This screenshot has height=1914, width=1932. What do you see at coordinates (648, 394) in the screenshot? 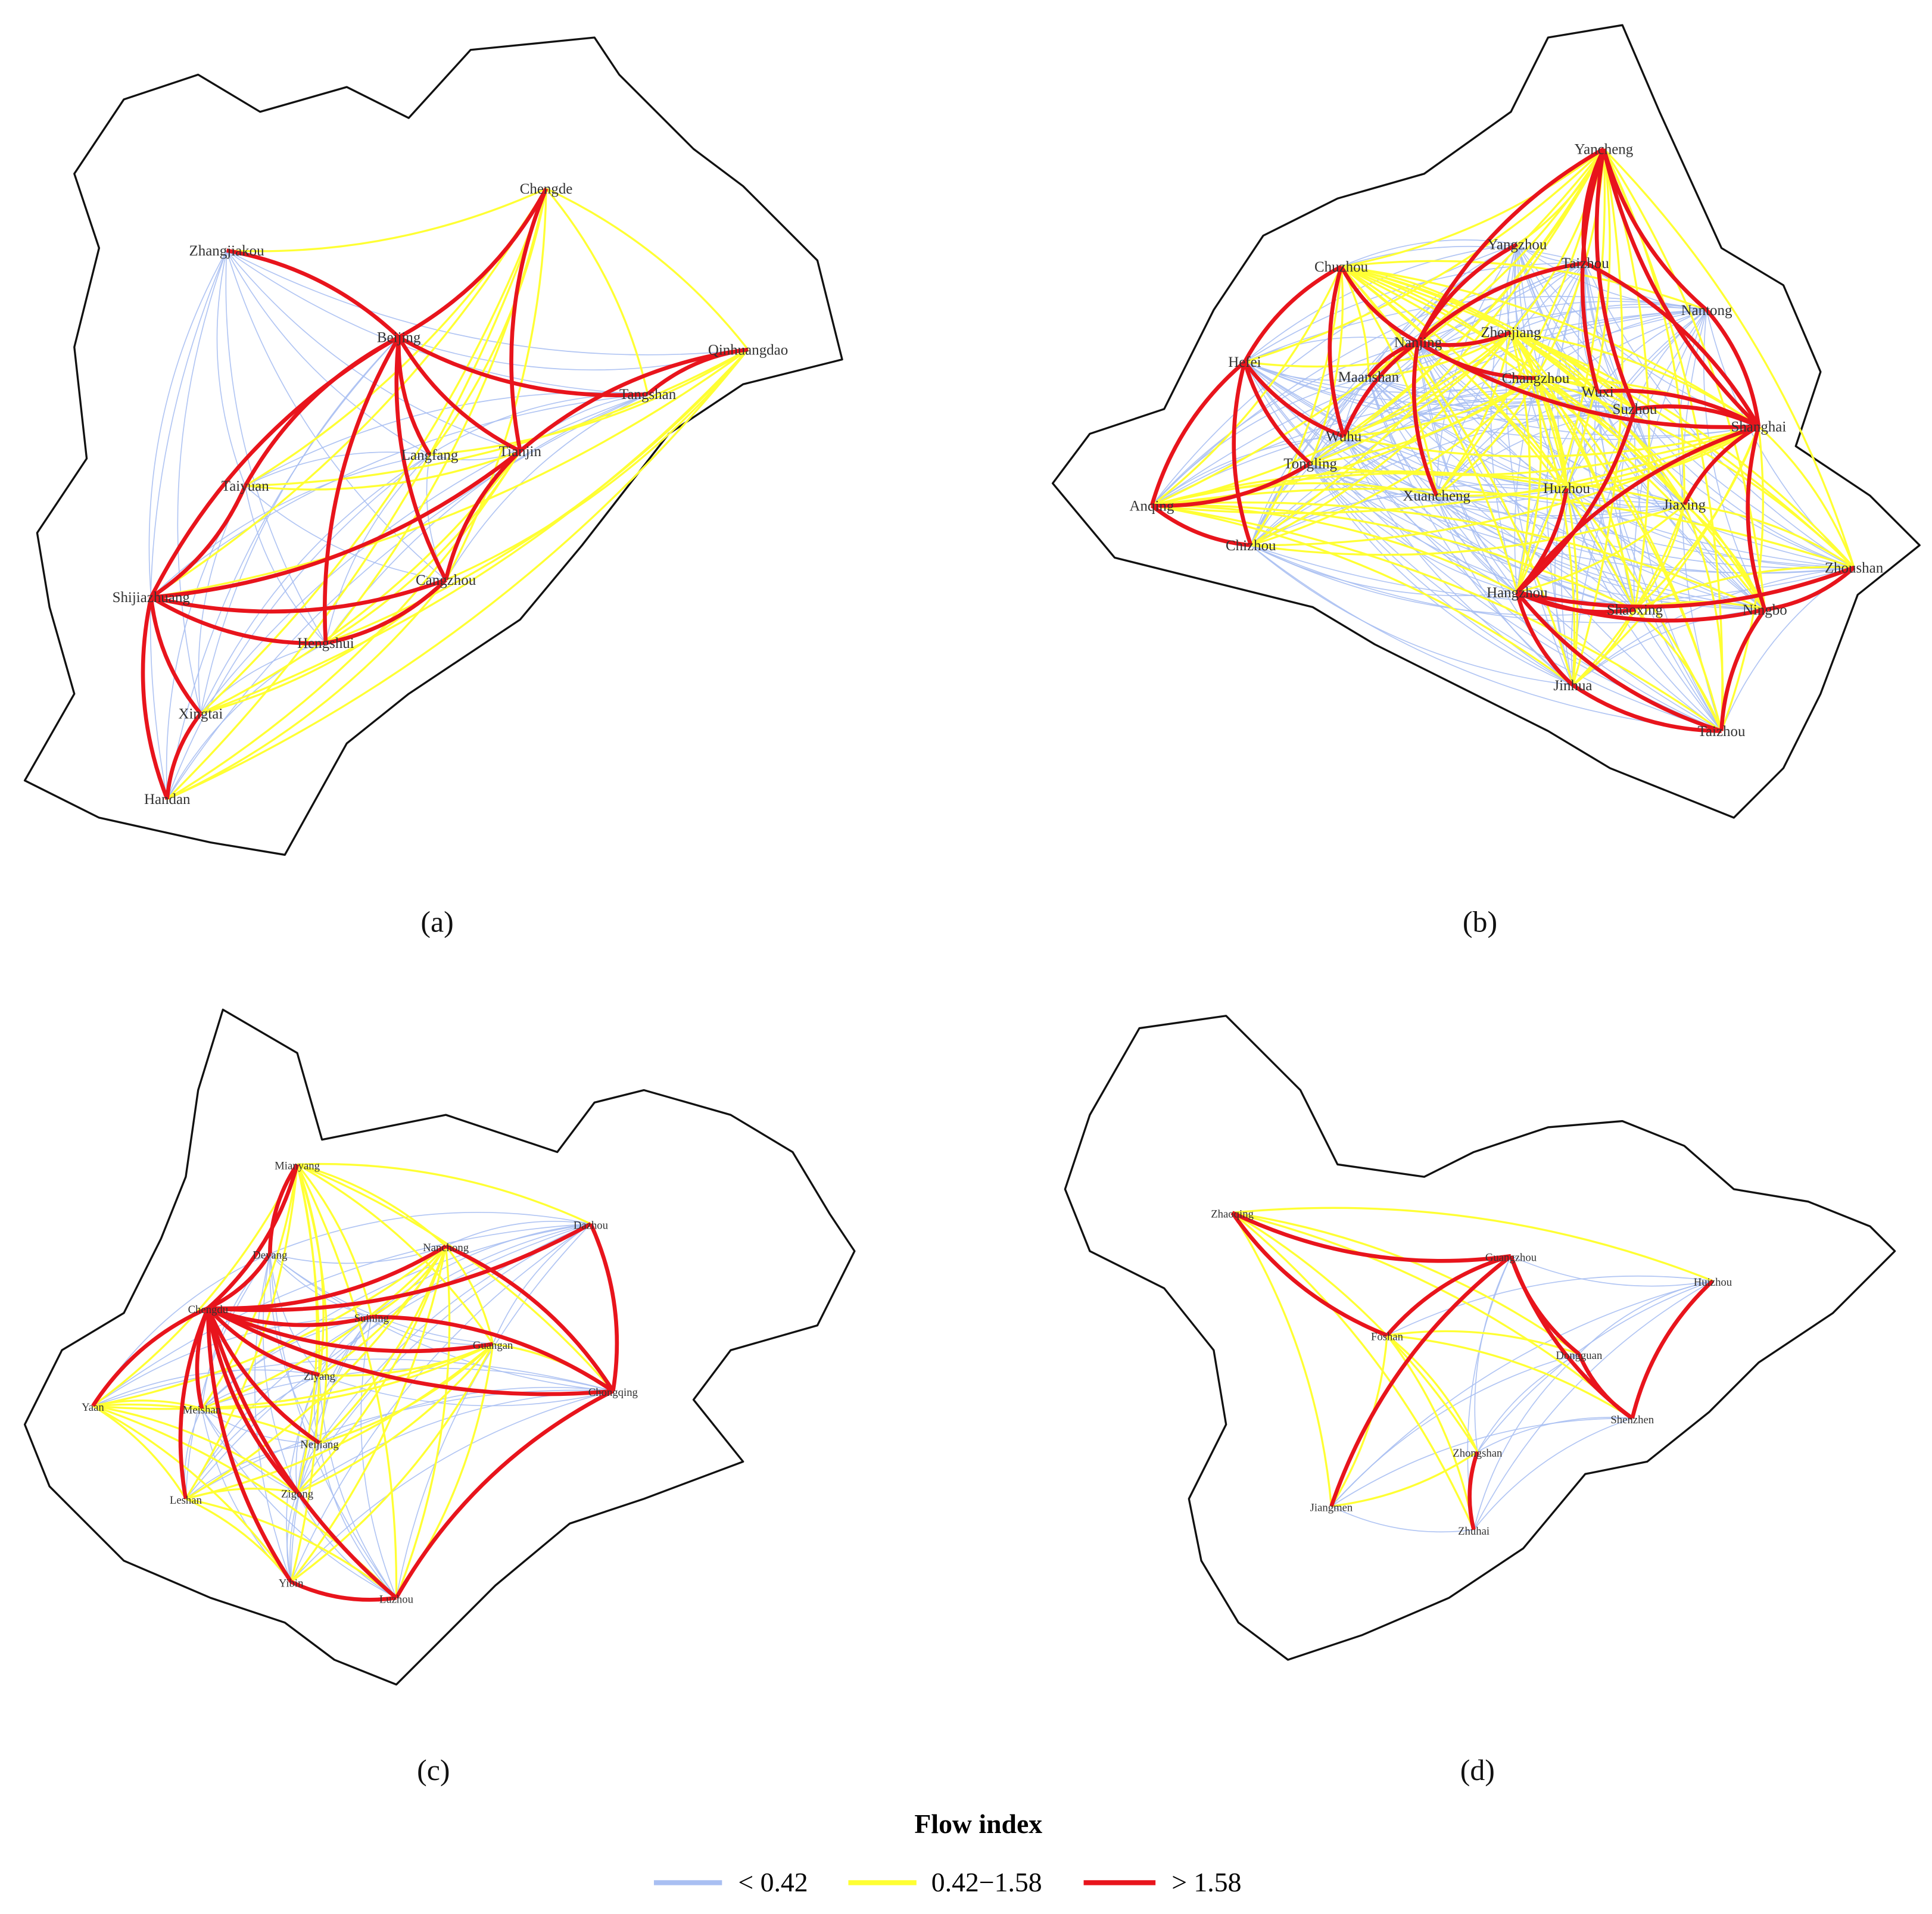
I see `city-label: Tangshan` at bounding box center [648, 394].